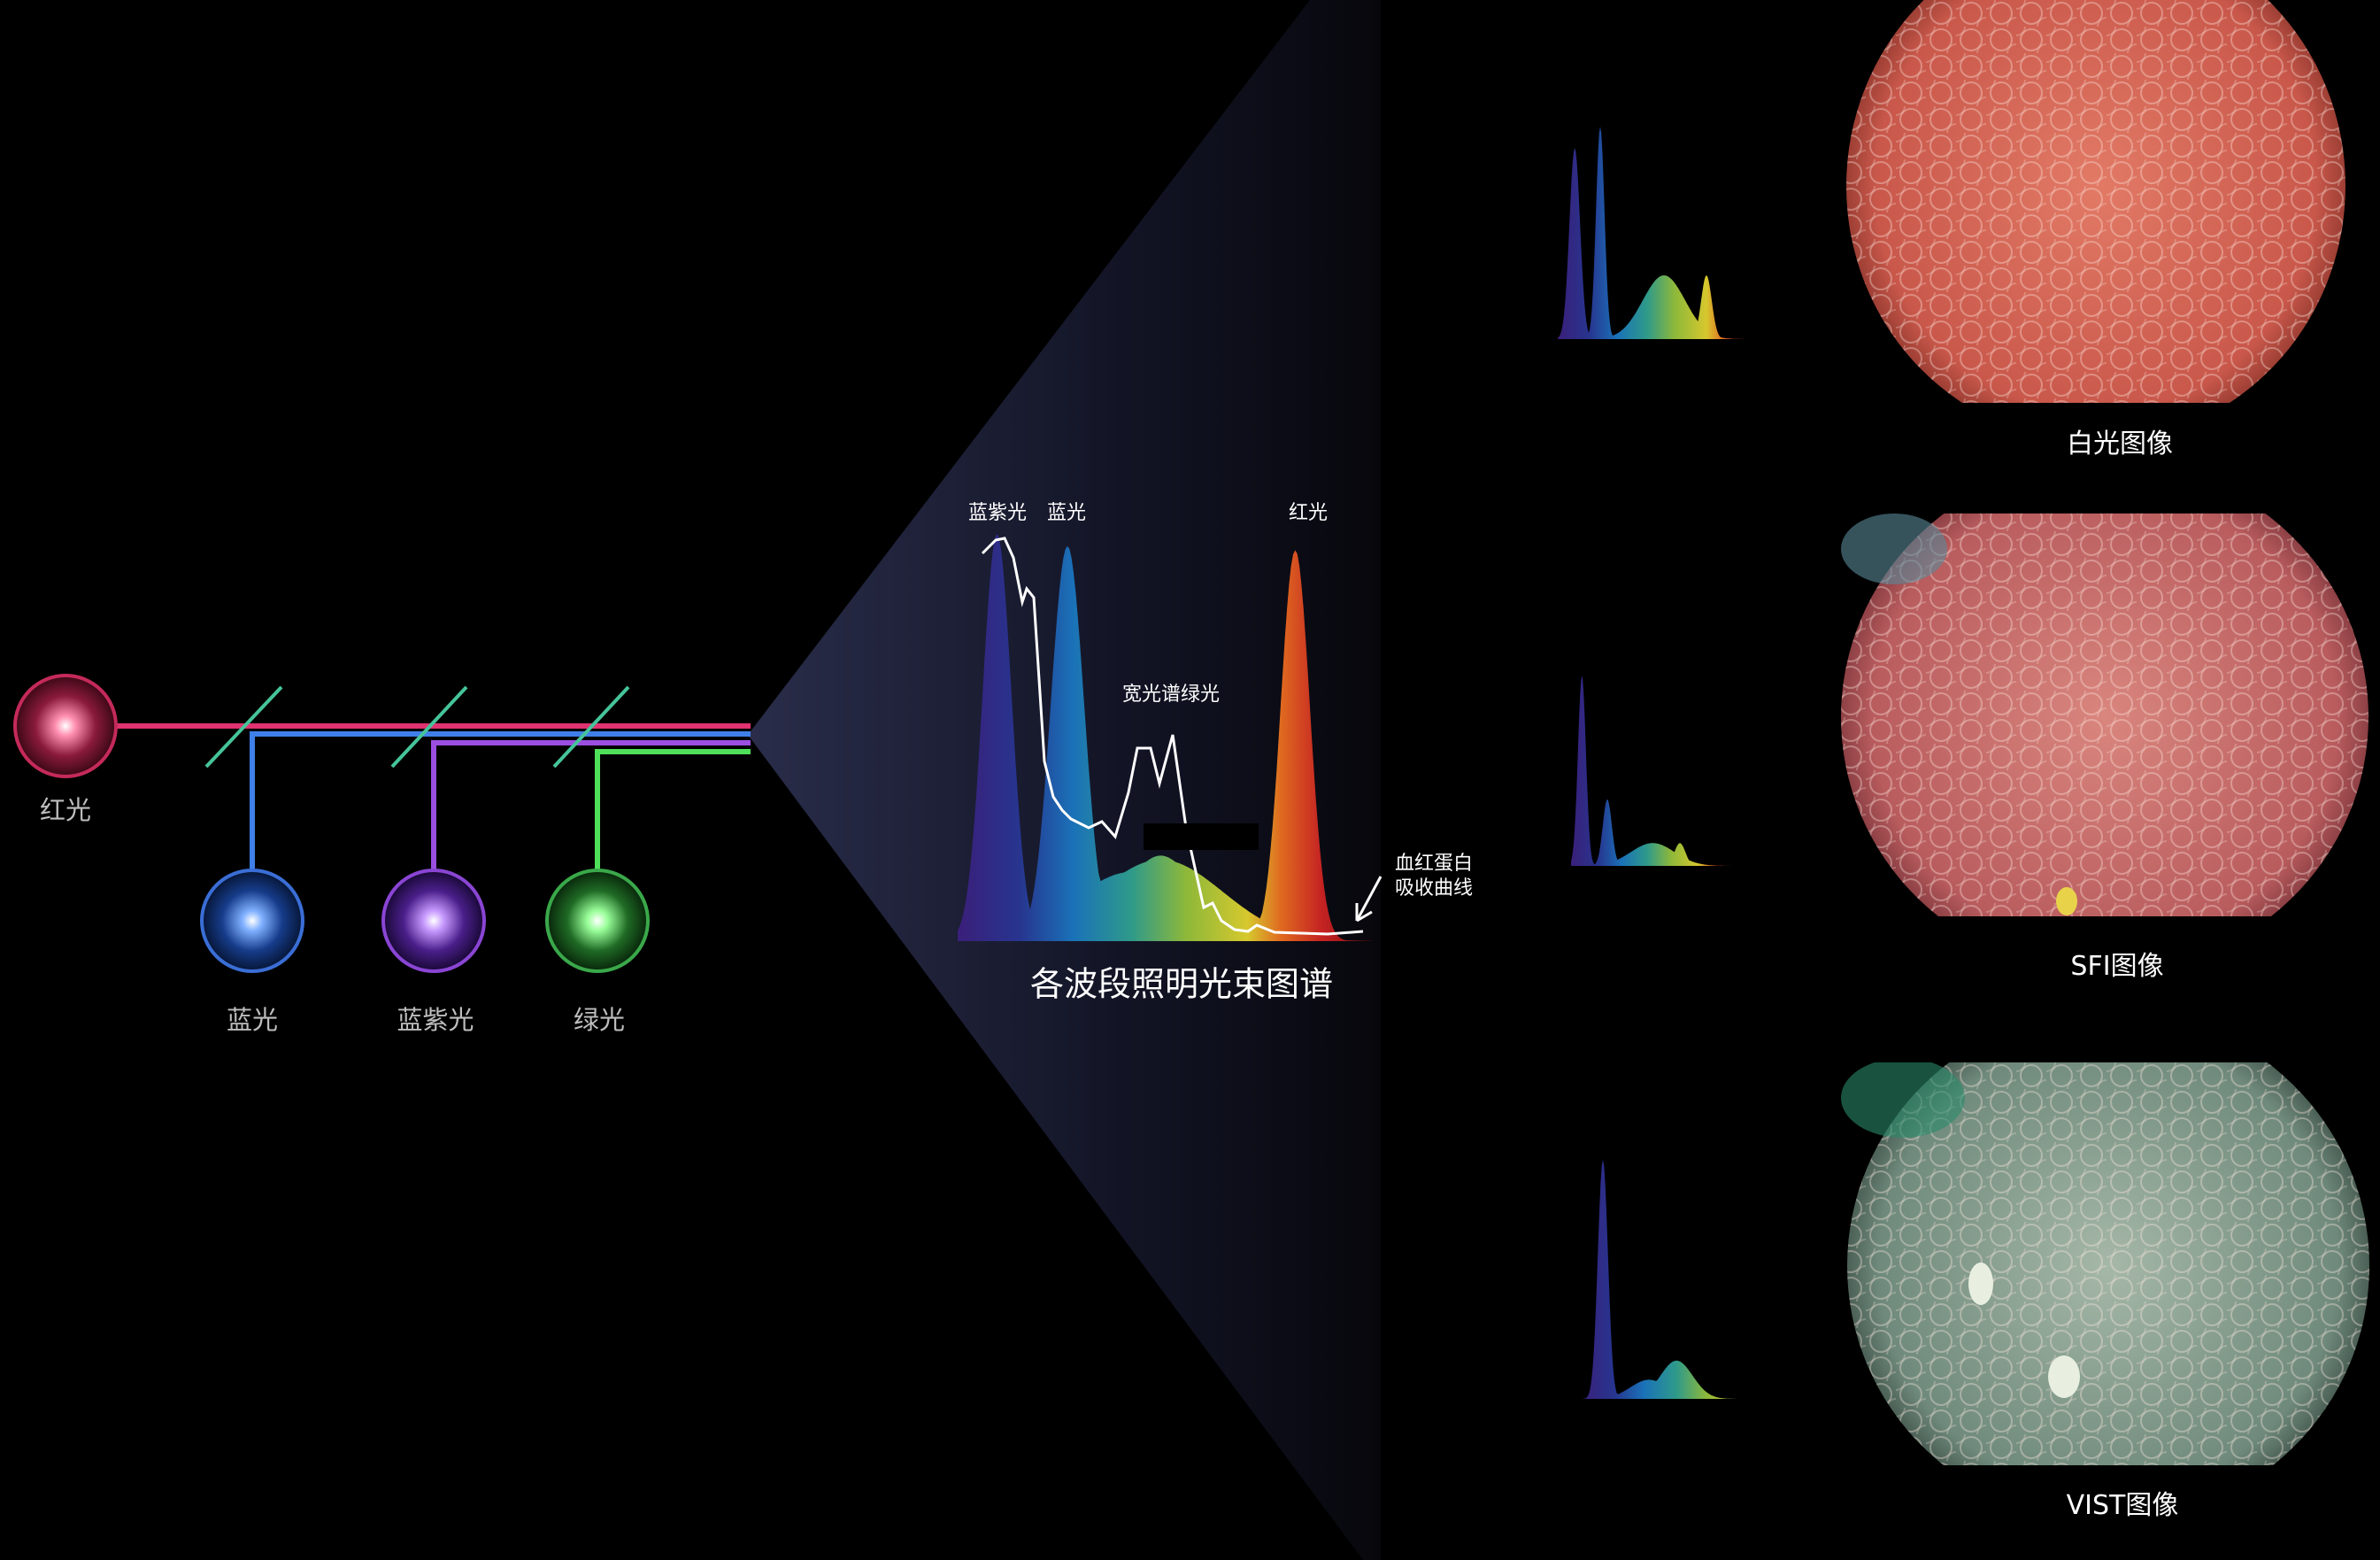  What do you see at coordinates (673, 835) in the screenshot?
I see `green-beam` at bounding box center [673, 835].